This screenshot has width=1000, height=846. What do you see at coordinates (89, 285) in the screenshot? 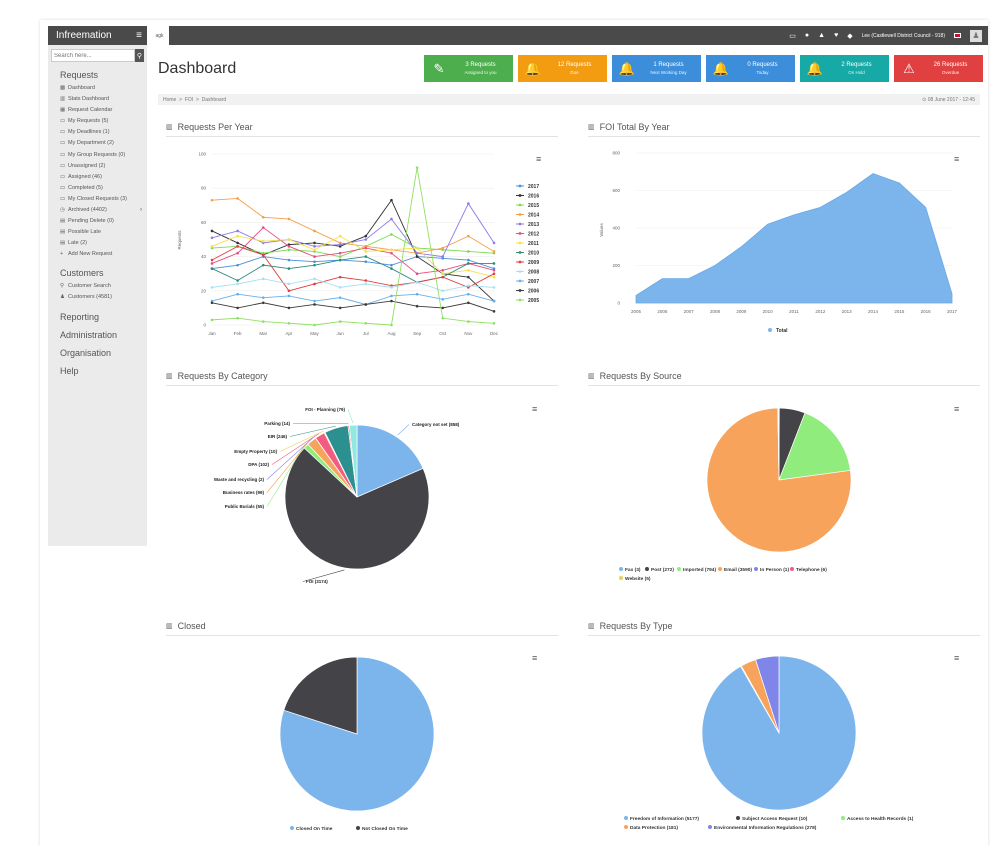
I see `sidebar-item-label: Customer Search` at bounding box center [89, 285].